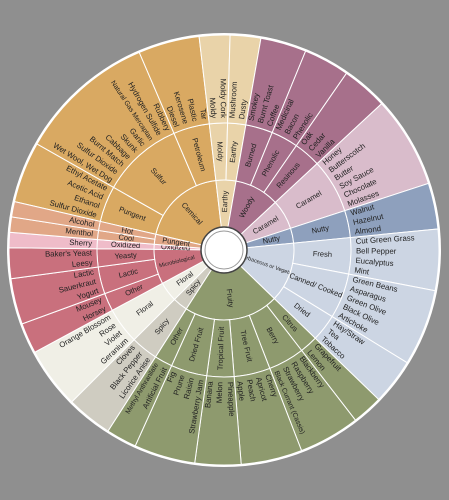 This screenshot has width=449, height=500. Describe the element at coordinates (55, 216) in the screenshot. I see `term-segment` at that location.